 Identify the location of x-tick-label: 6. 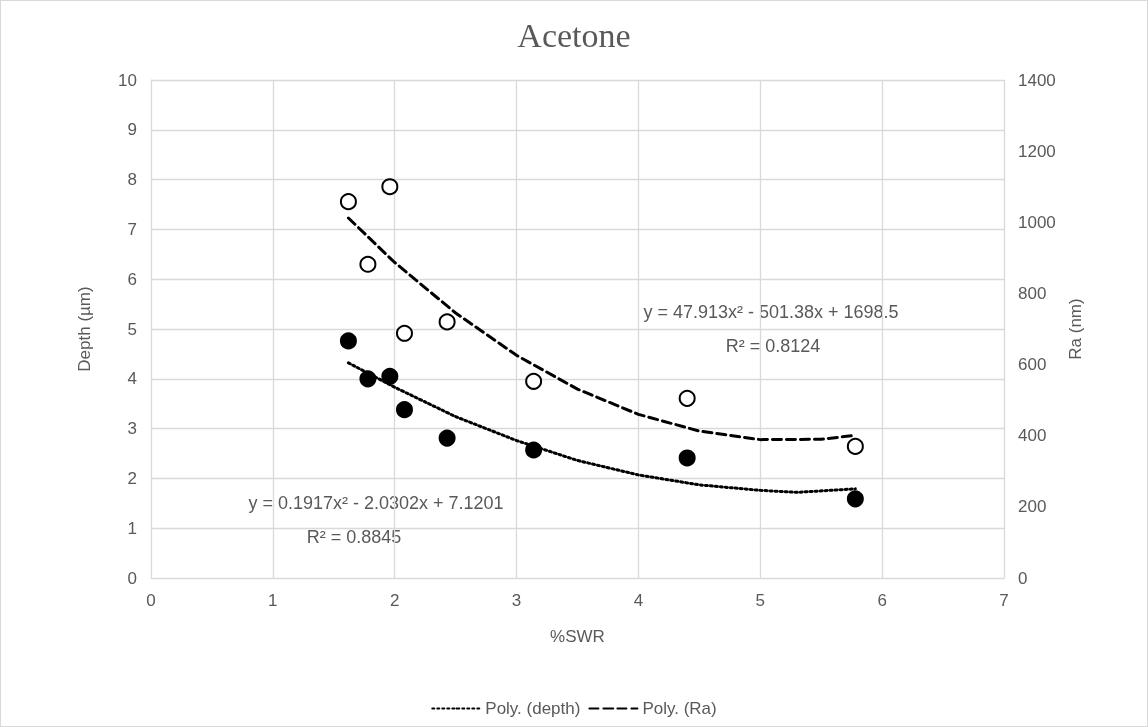
(882, 600).